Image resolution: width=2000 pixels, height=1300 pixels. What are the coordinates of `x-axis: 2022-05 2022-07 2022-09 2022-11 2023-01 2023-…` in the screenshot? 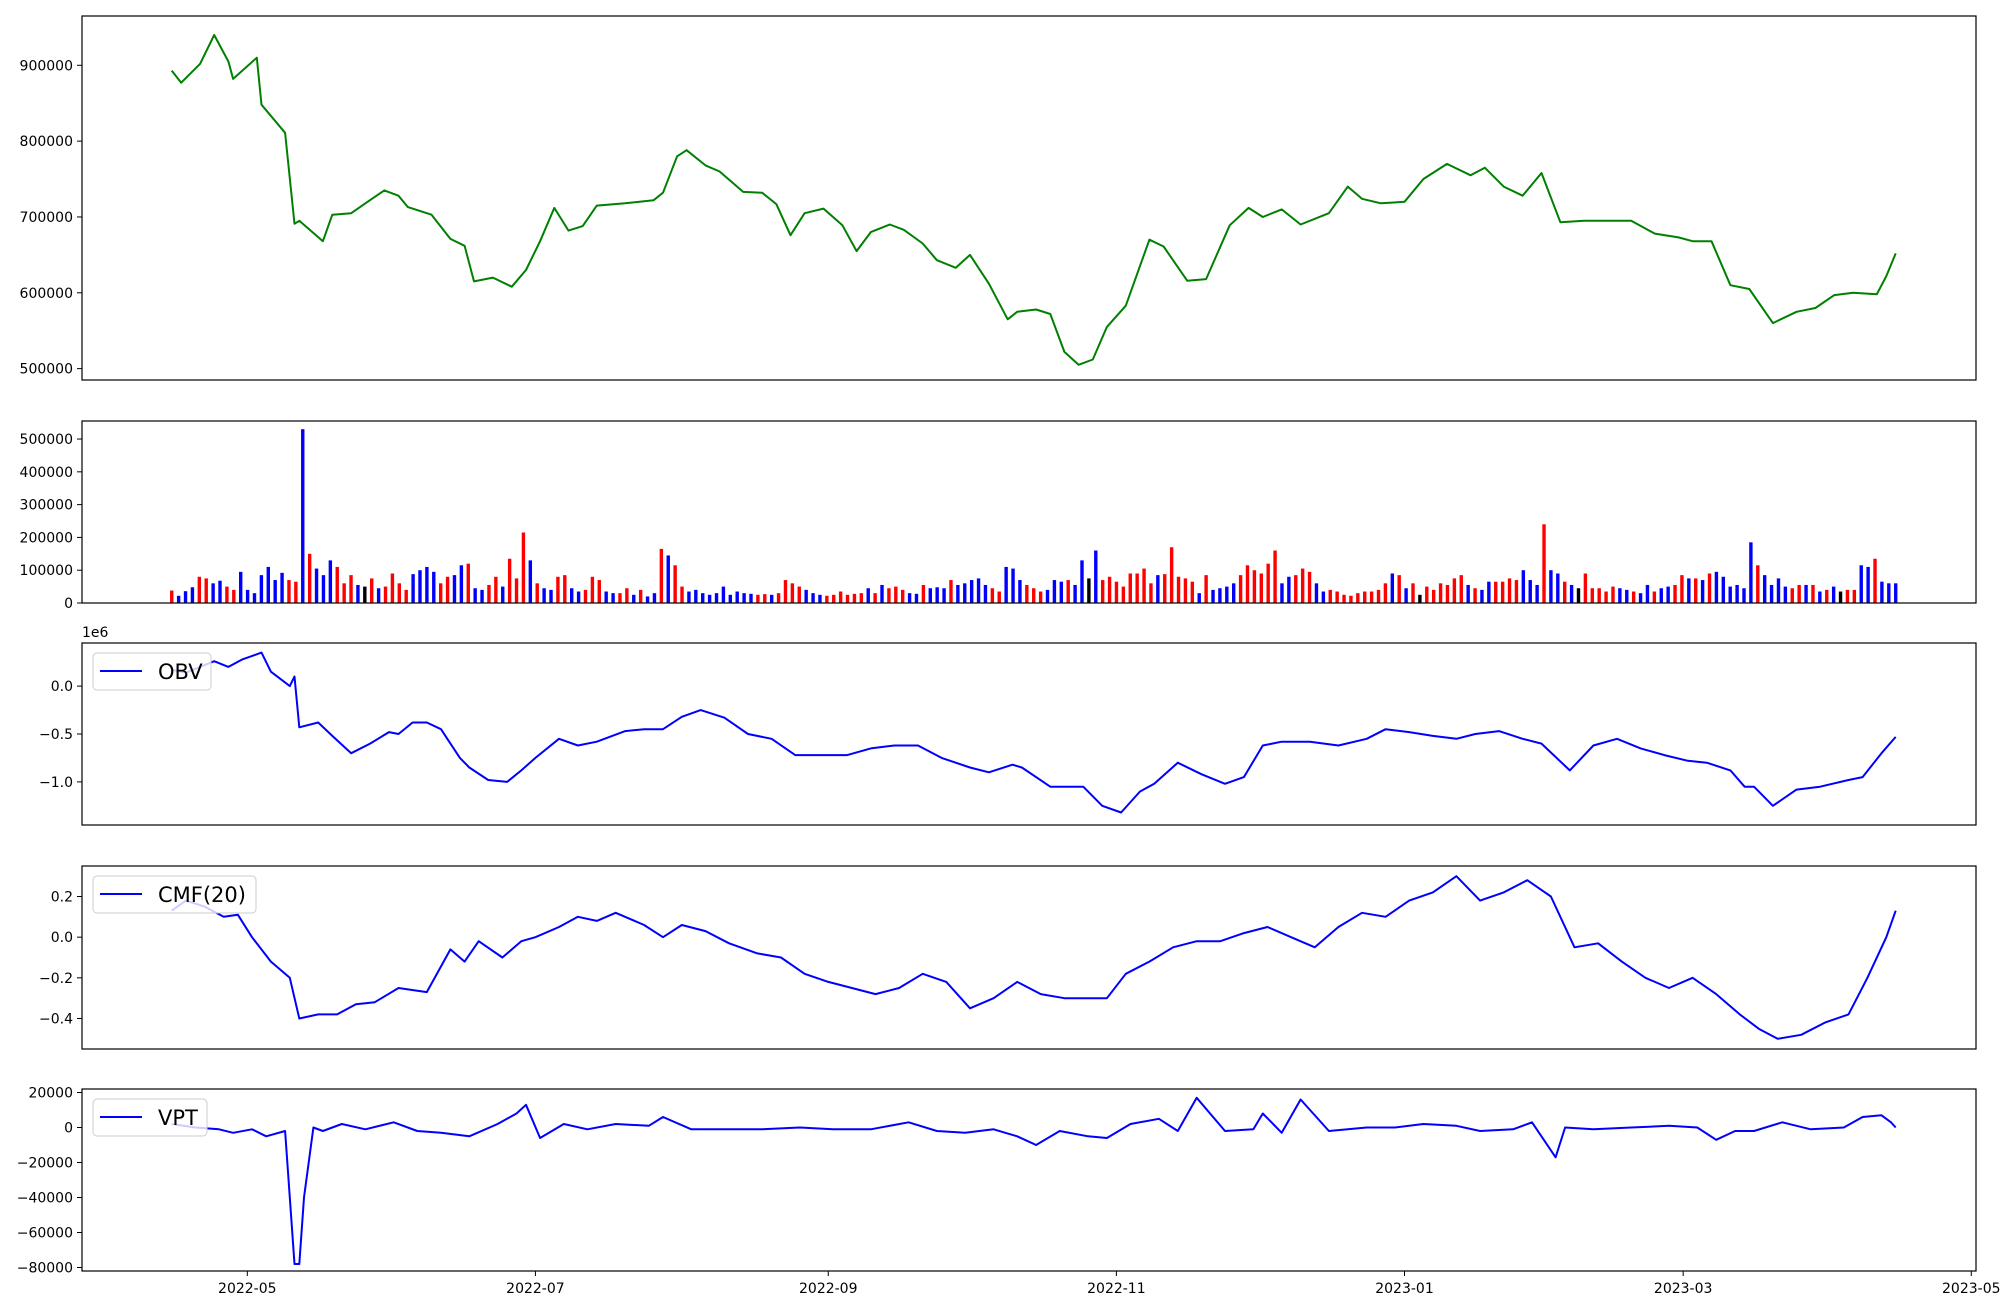 It's located at (1109, 1284).